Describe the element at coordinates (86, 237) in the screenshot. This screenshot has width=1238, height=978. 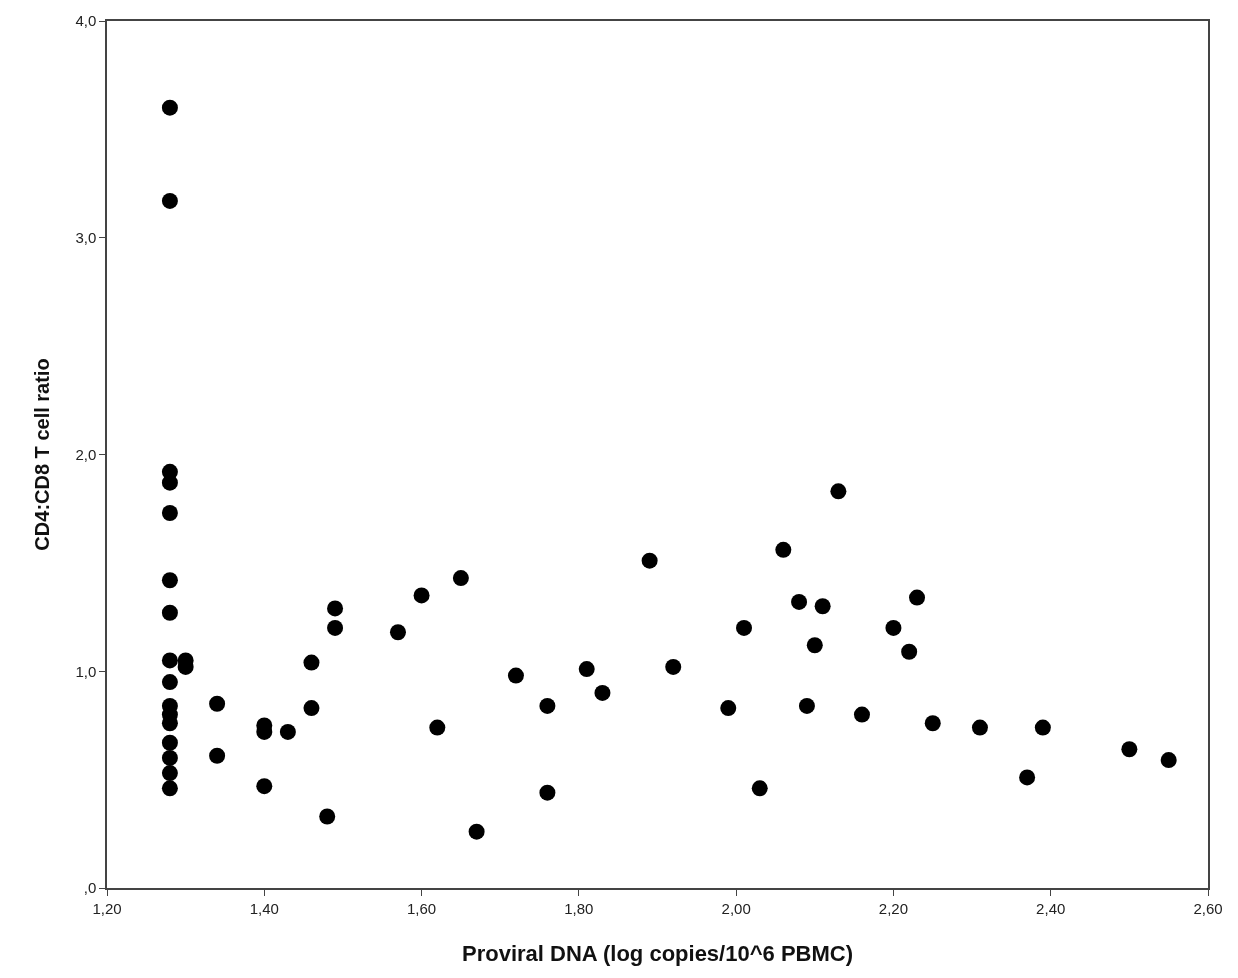
I see `y-tick-label: 3,0` at that location.